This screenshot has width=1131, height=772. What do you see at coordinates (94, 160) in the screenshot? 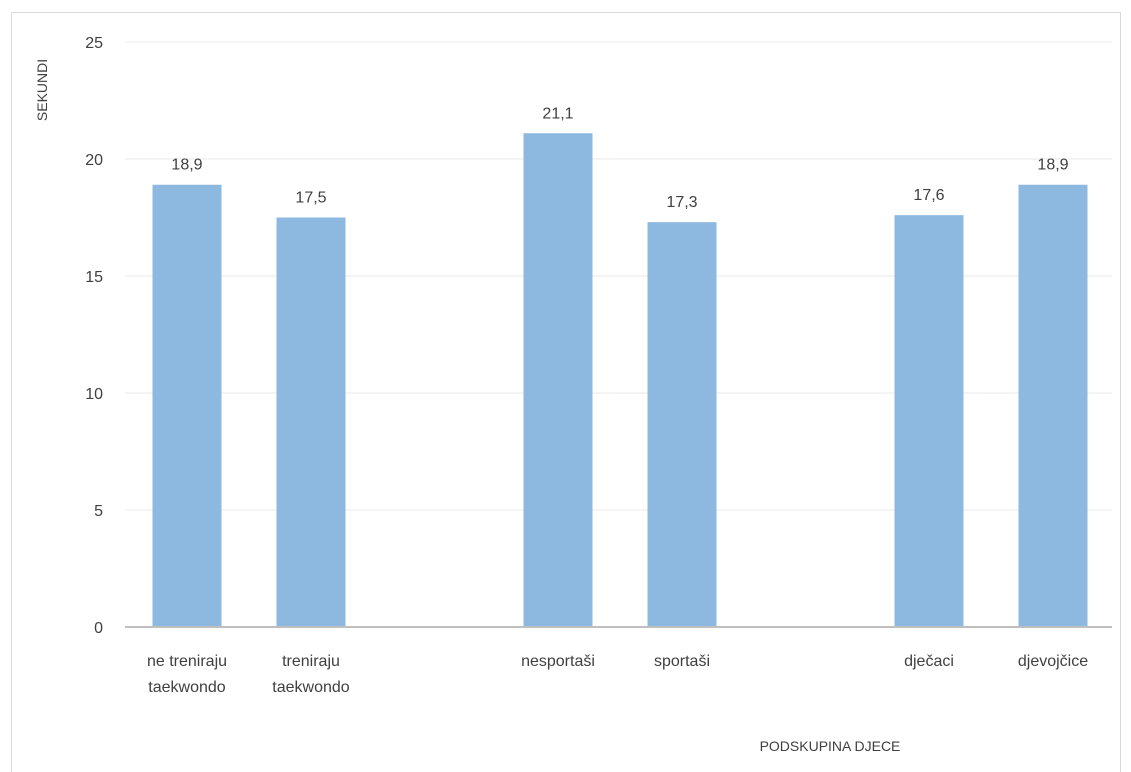
I see `y-tick-label: 20` at bounding box center [94, 160].